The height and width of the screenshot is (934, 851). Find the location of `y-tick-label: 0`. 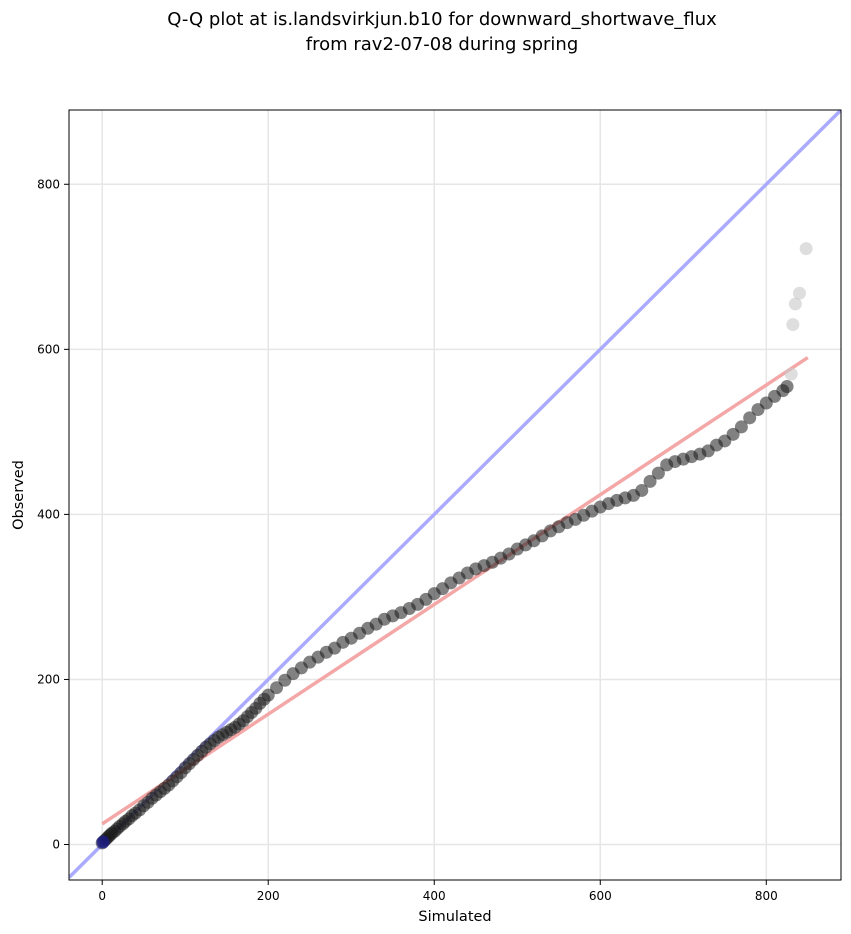

y-tick-label: 0 is located at coordinates (56, 845).